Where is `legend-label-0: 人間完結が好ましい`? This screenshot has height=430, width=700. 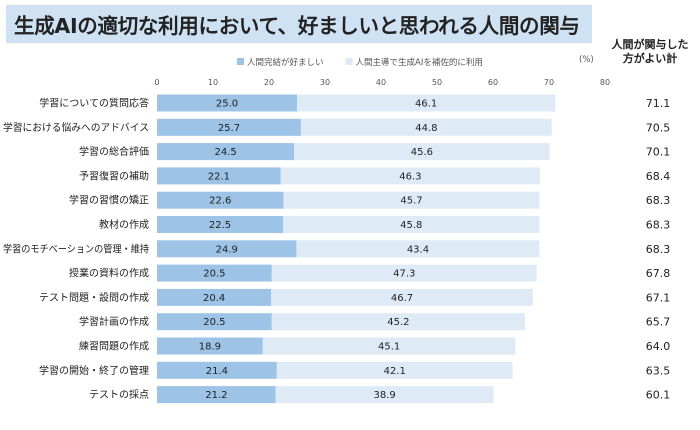 legend-label-0: 人間完結が好ましい is located at coordinates (285, 62).